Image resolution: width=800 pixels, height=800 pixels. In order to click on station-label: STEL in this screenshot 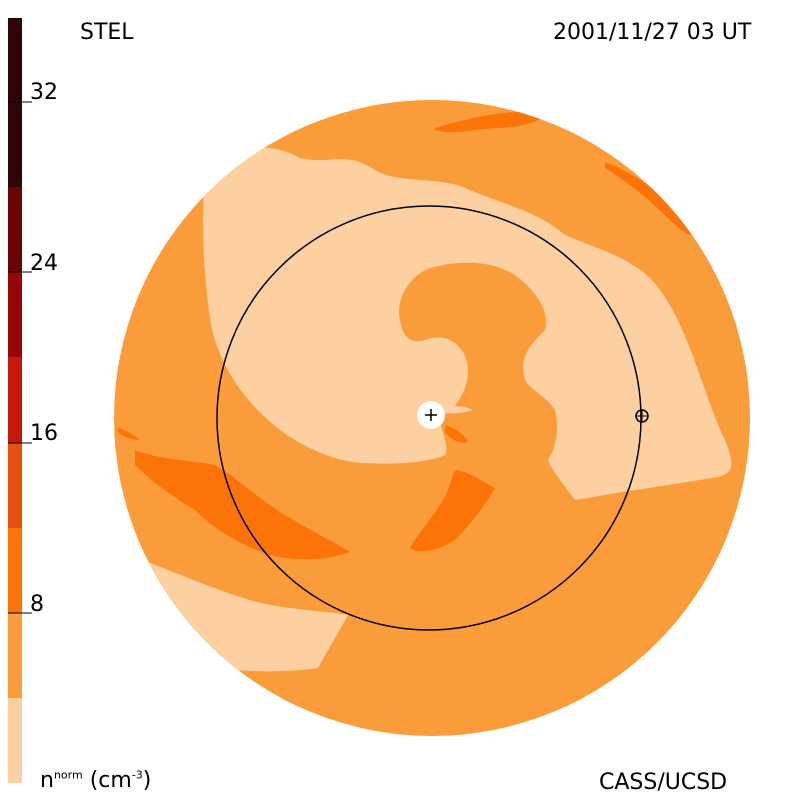, I will do `click(107, 32)`.